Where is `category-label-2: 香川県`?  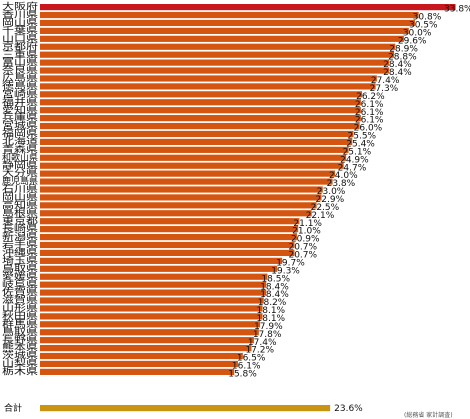 category-label-2: 香川県 is located at coordinates (20, 15).